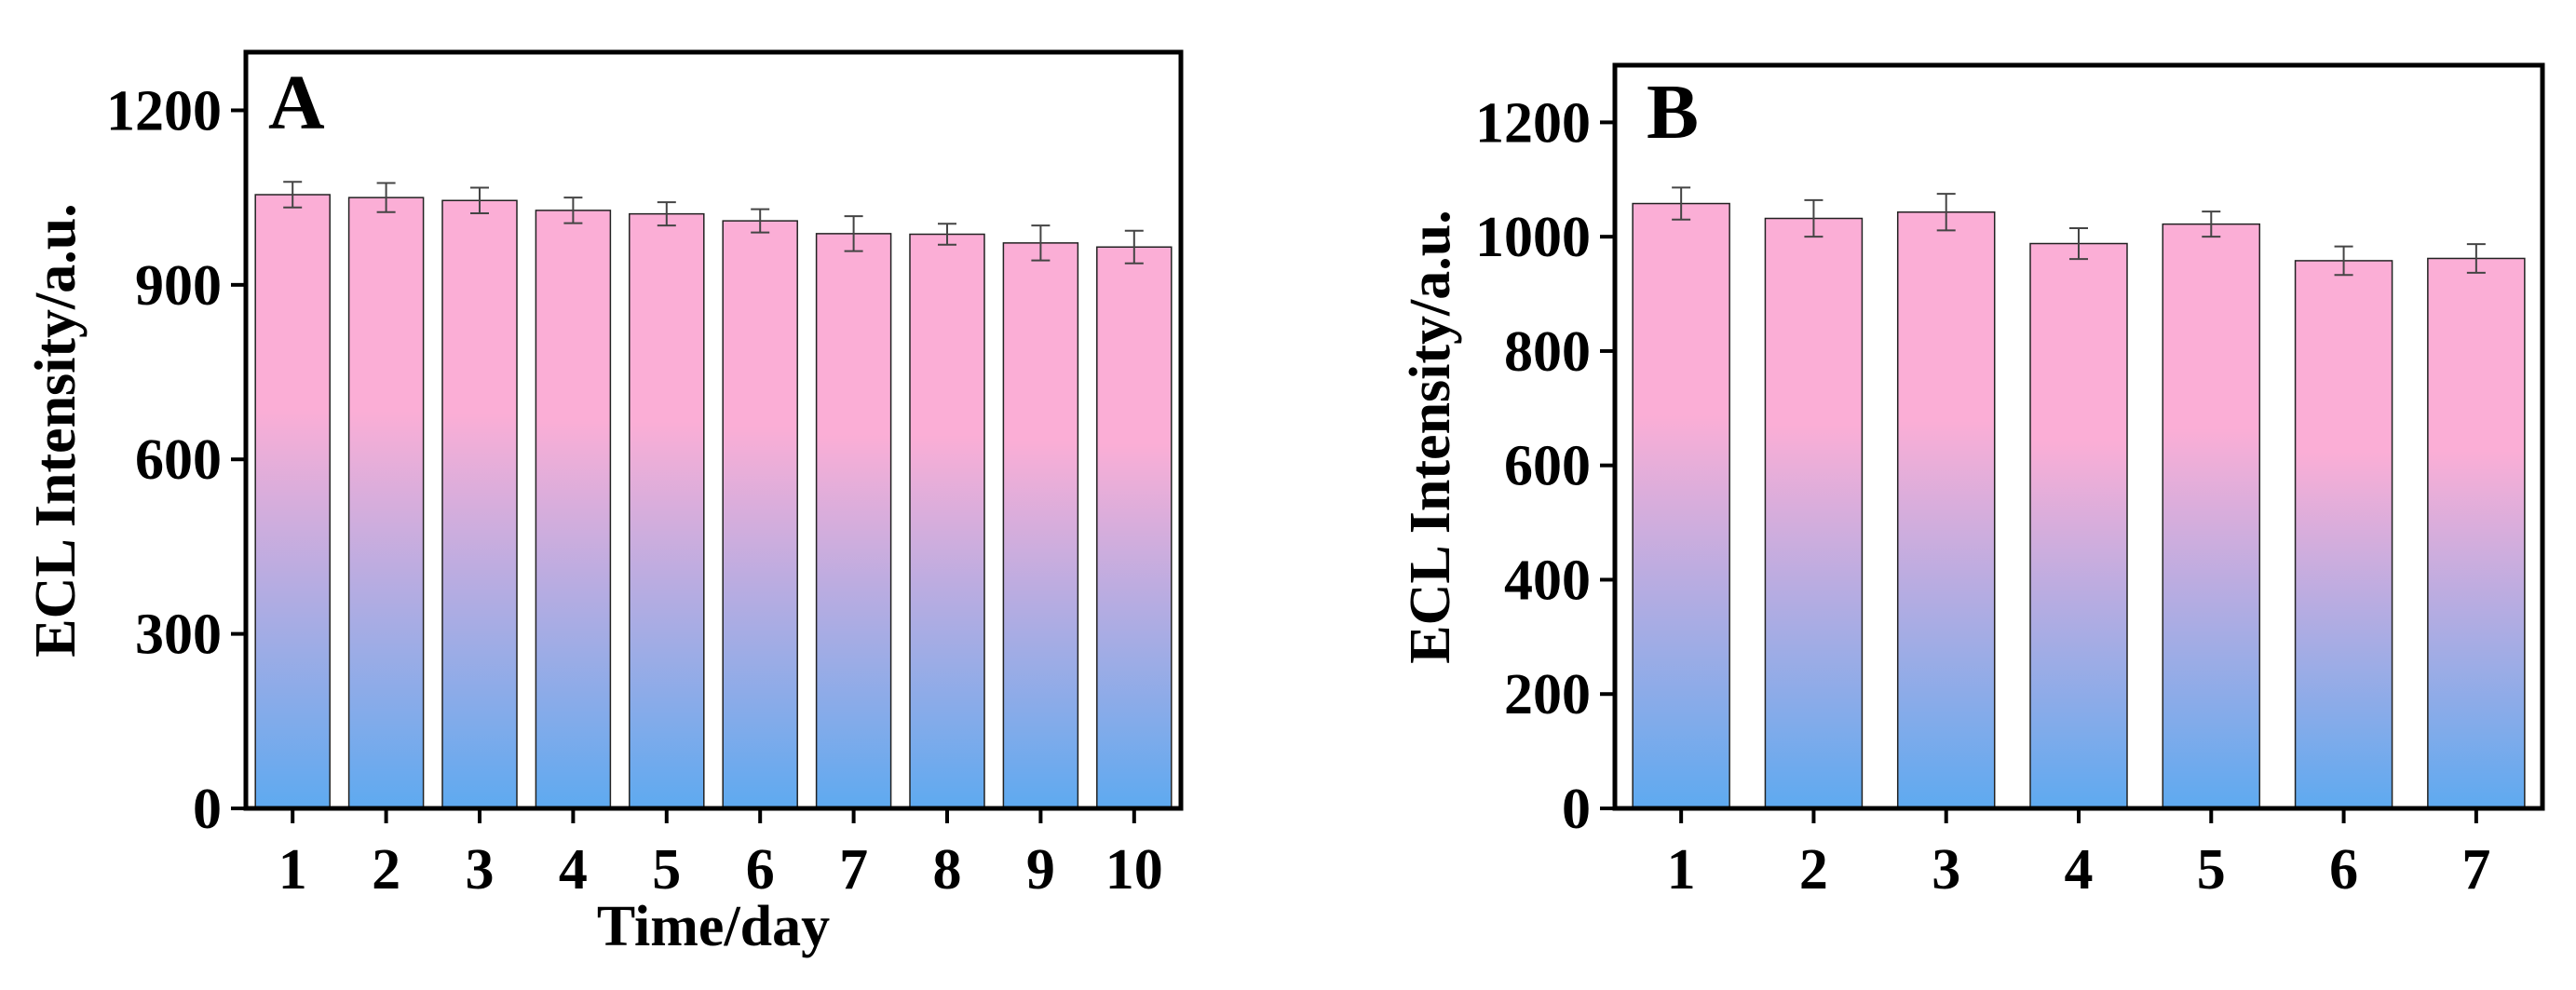  What do you see at coordinates (296, 103) in the screenshot?
I see `panel-label: A` at bounding box center [296, 103].